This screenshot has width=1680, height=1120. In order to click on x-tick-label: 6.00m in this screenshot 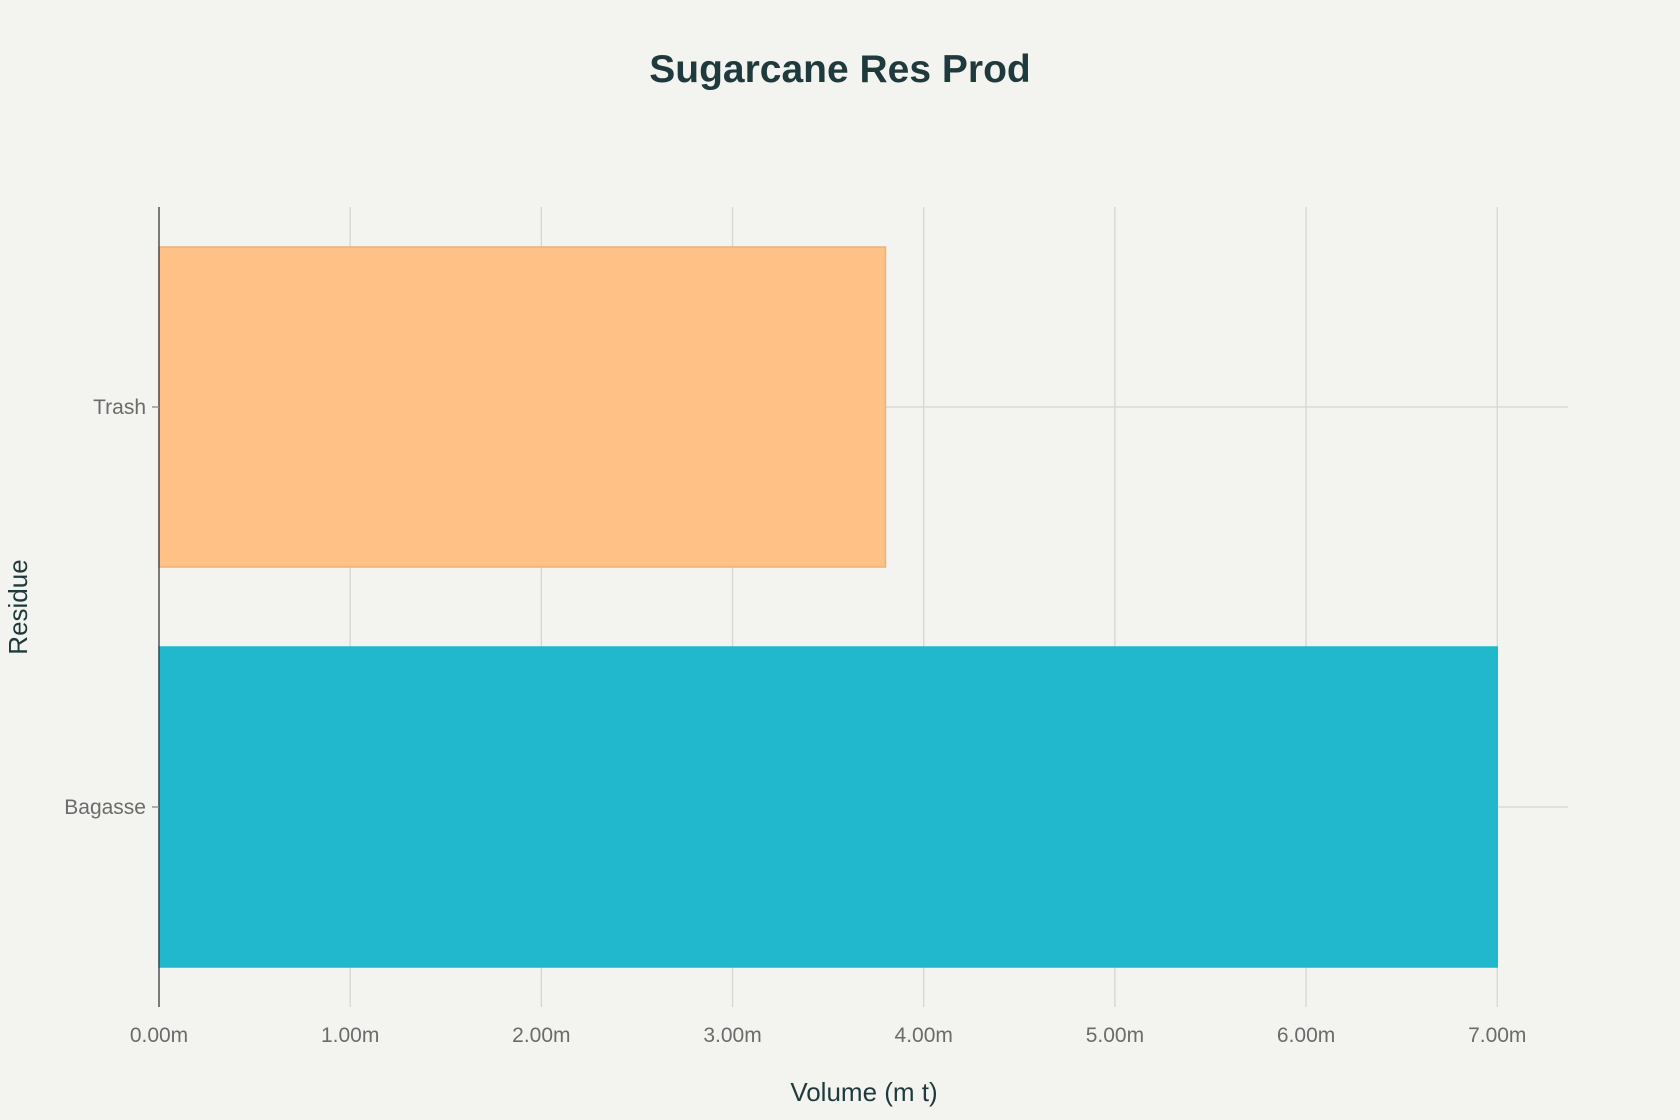, I will do `click(1306, 1035)`.